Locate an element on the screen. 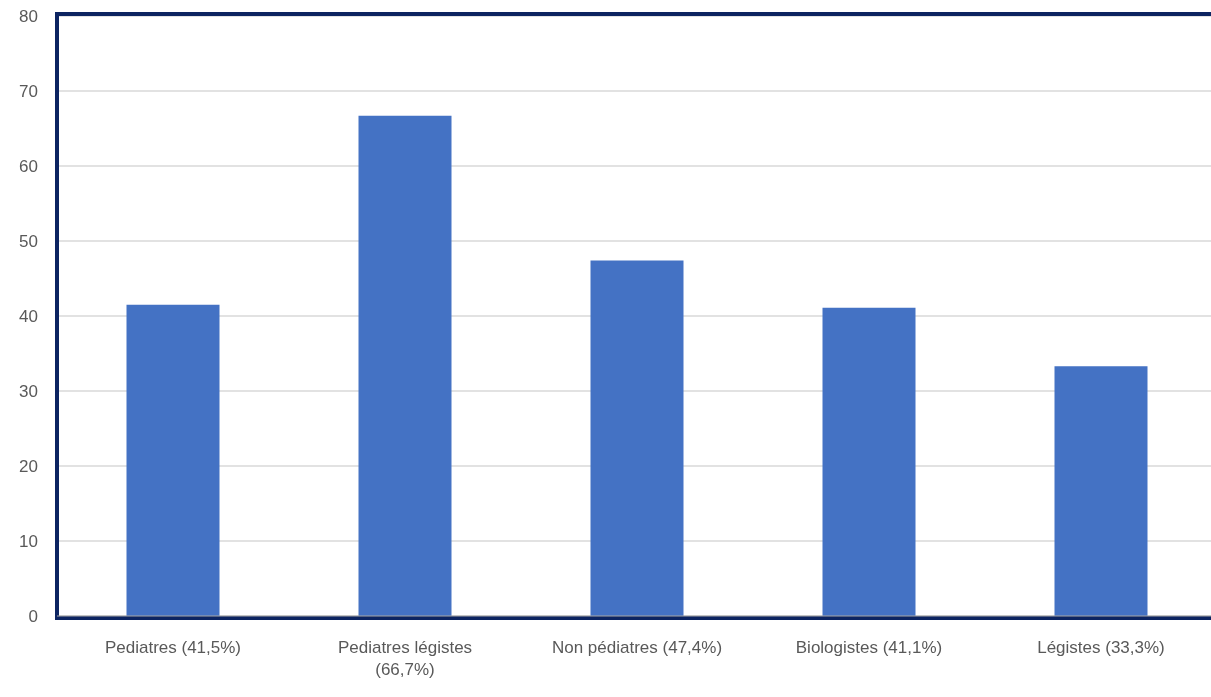 This screenshot has width=1211, height=697. y-tick-label: 40 is located at coordinates (28, 316).